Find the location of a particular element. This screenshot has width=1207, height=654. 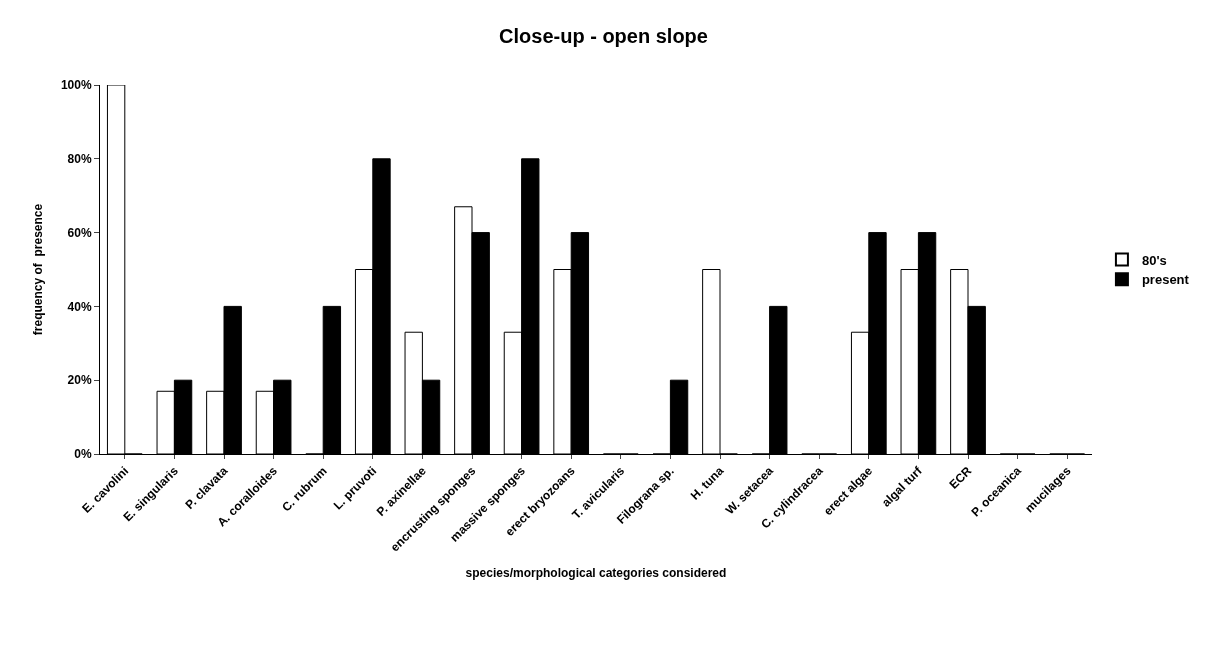

y-axis-title: frequency of presence is located at coordinates (38, 269).